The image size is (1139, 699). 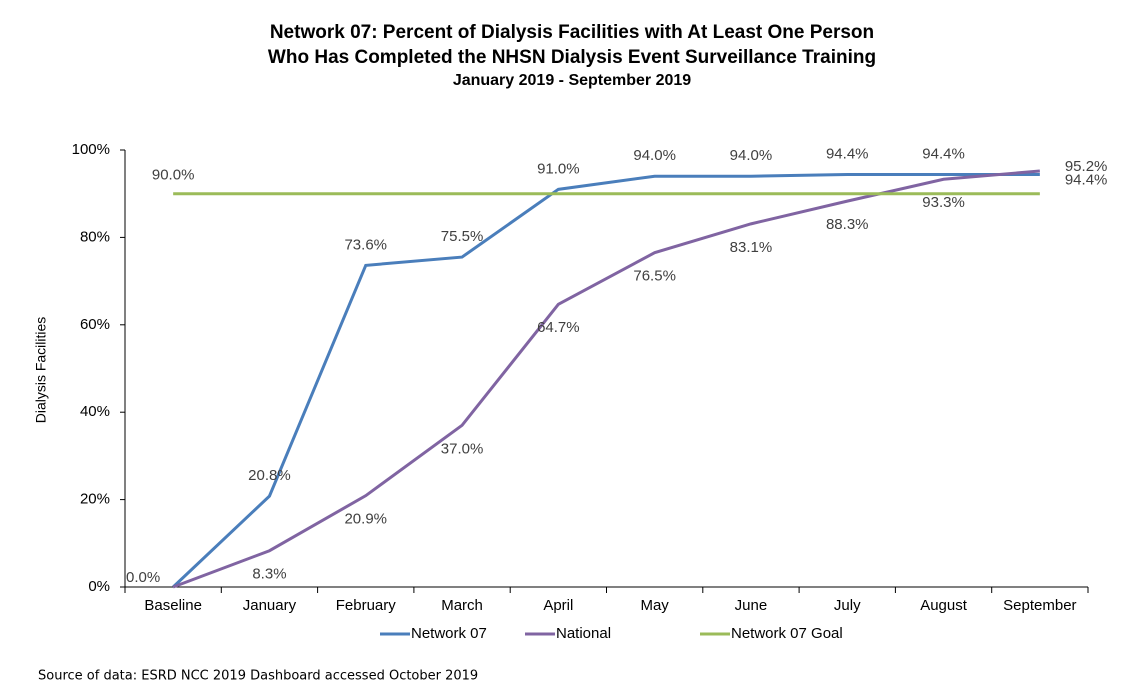 I want to click on legend-label: Network 07, so click(x=449, y=633).